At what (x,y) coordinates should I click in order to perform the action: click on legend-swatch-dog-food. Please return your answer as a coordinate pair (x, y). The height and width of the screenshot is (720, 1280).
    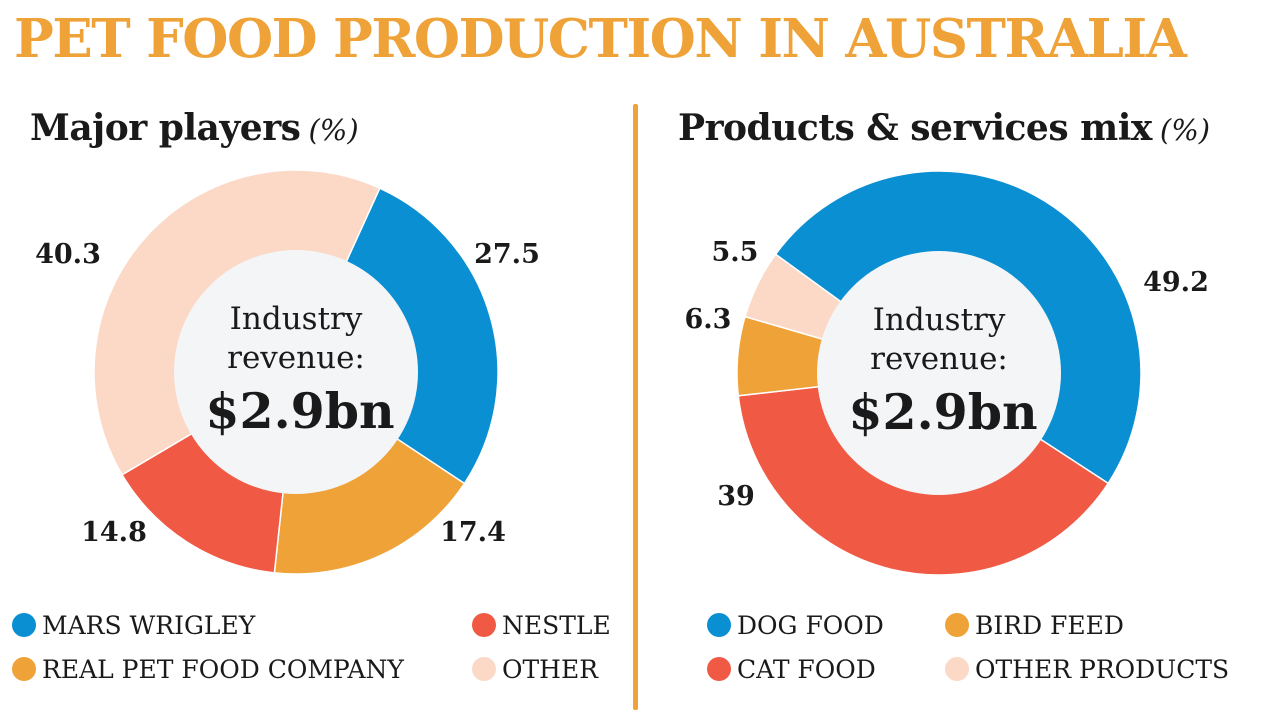
    Looking at the image, I should click on (719, 625).